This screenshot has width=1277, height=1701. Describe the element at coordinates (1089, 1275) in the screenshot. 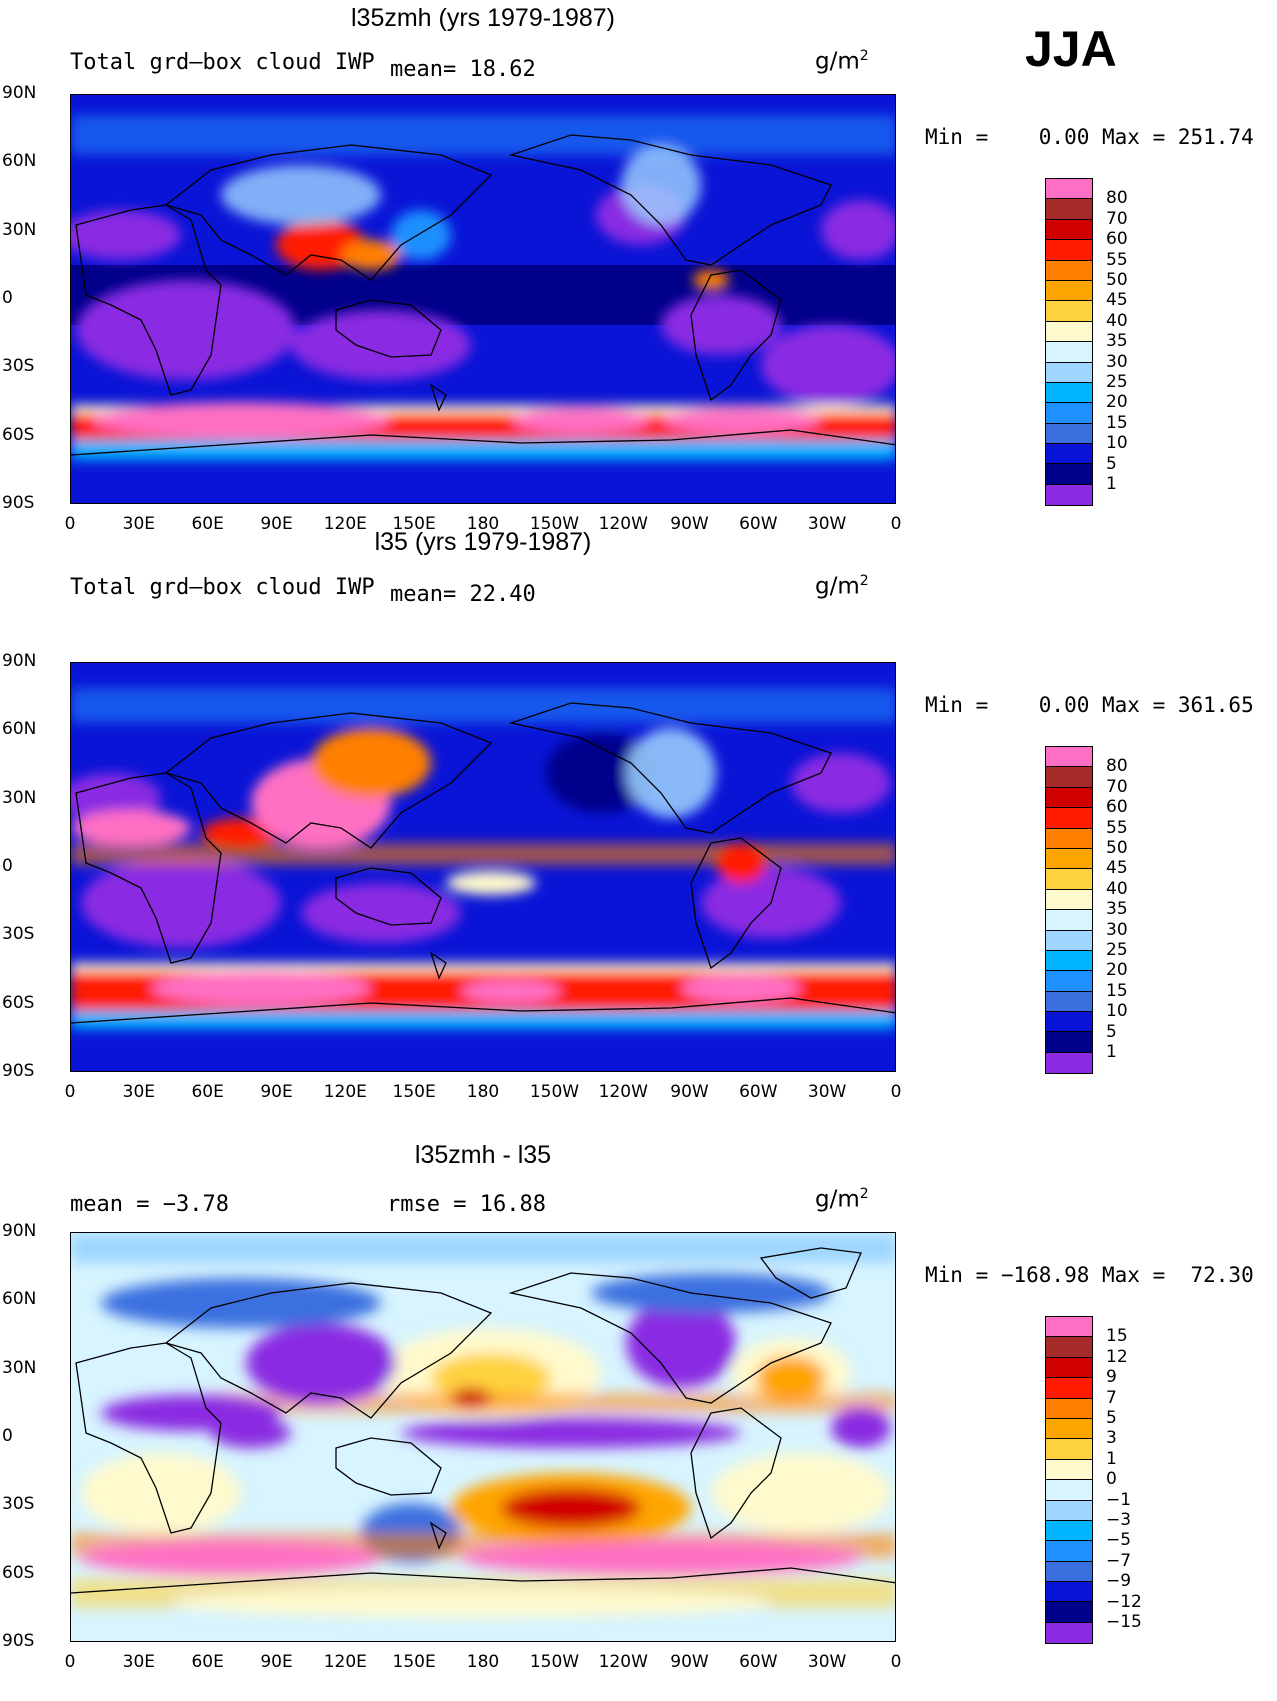

I see `panel-3-minmax: Min = −168.98 Max = 72.30` at that location.